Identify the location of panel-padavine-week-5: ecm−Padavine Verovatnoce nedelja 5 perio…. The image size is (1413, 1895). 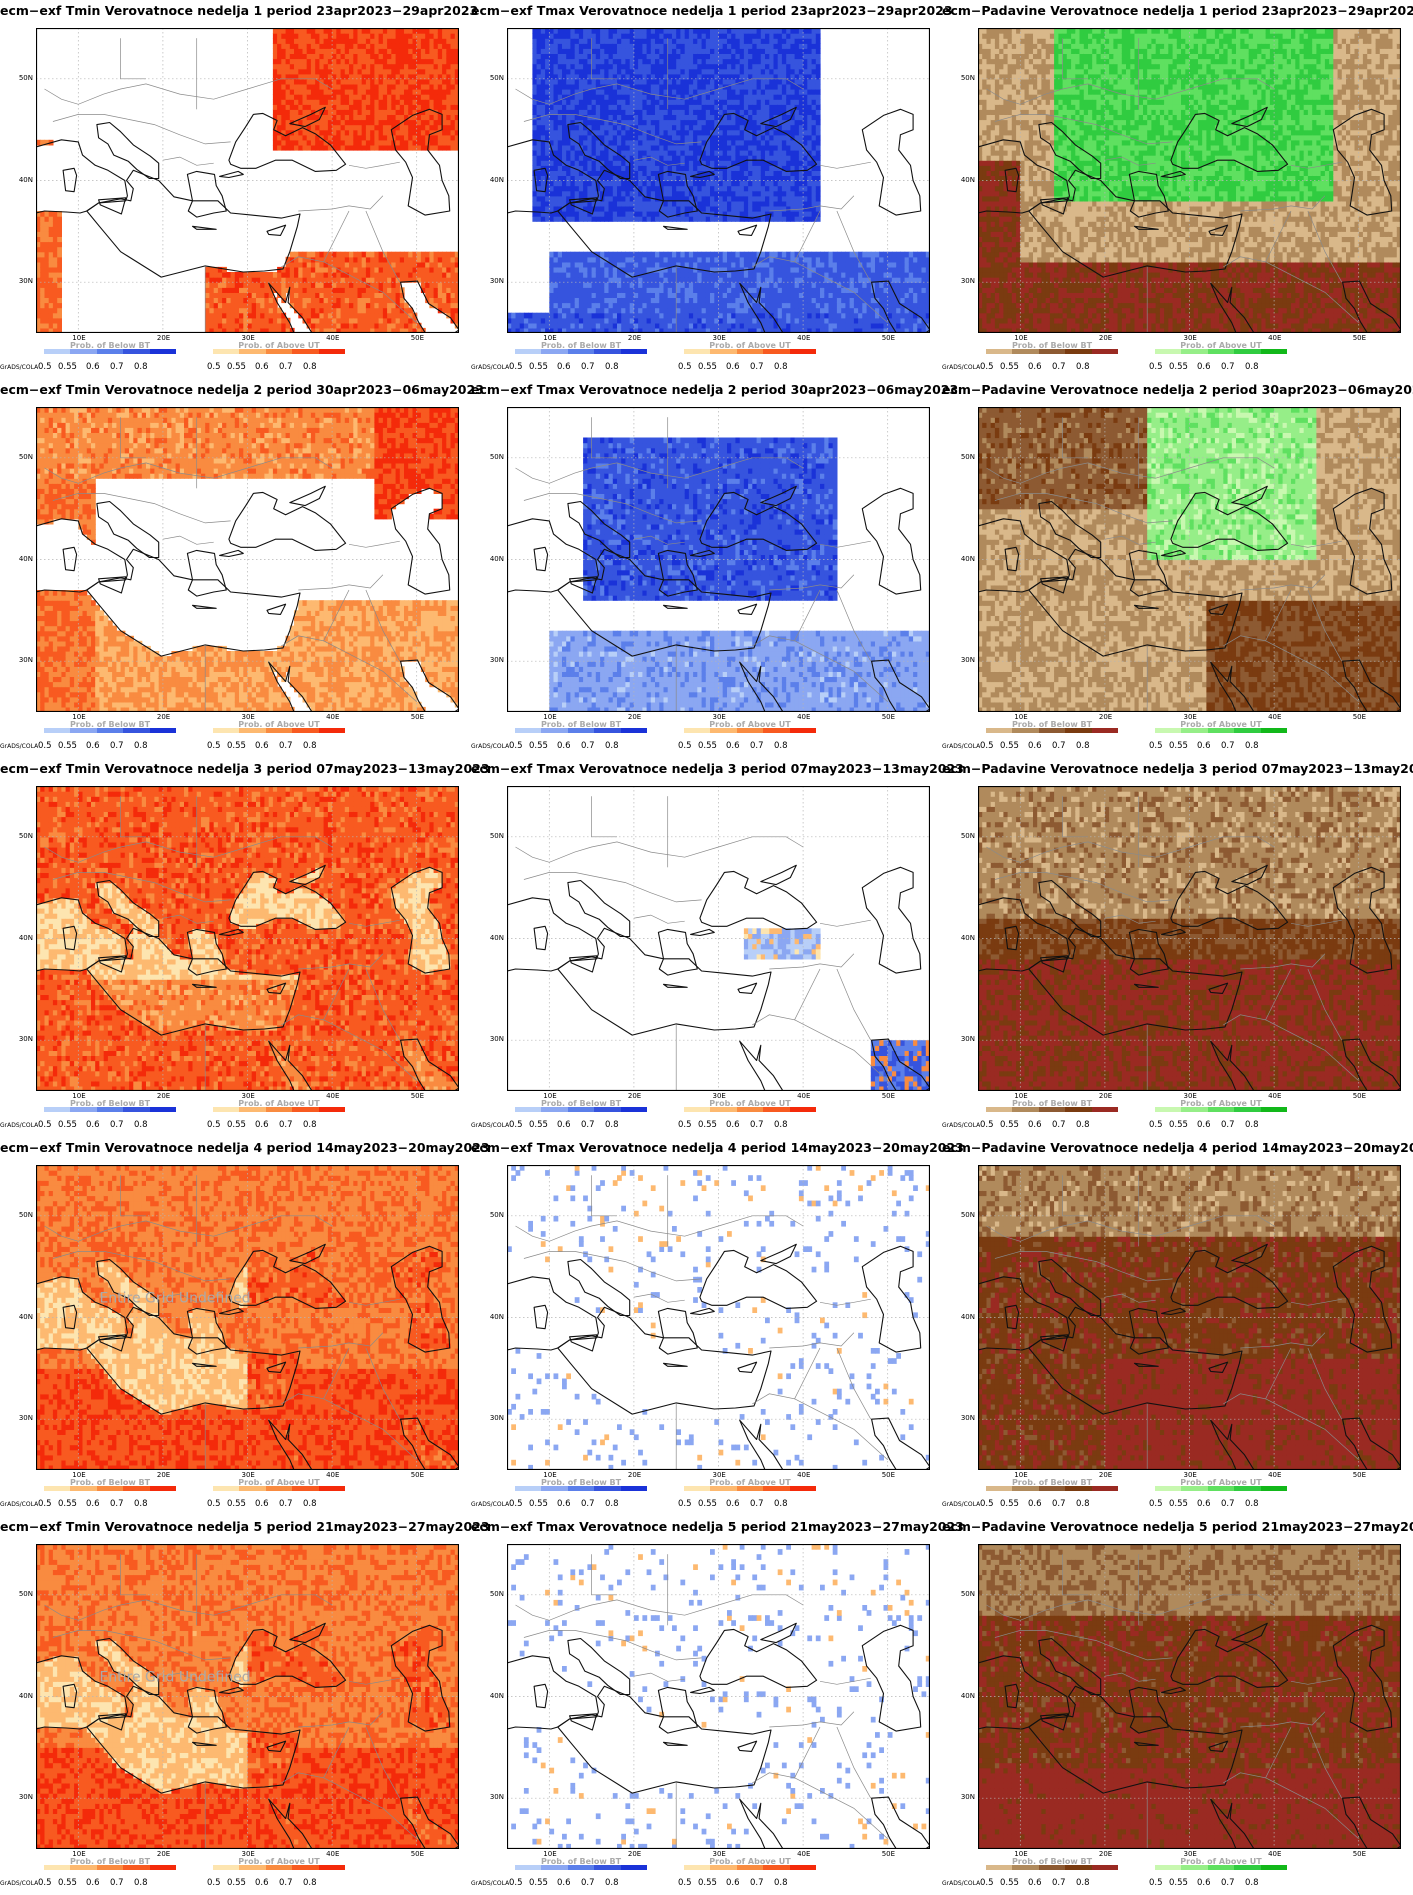
(1177, 1705).